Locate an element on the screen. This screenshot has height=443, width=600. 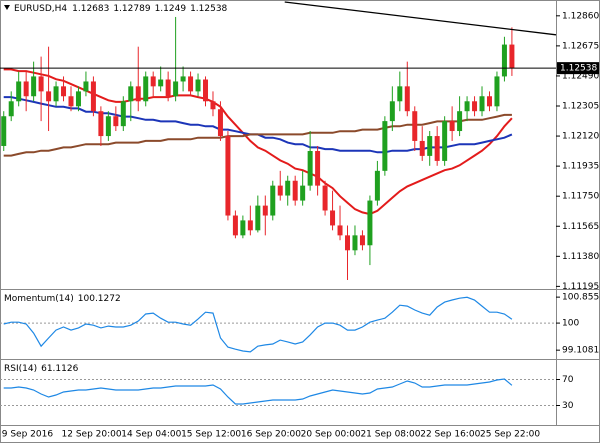
y-tick-label: 1.12120 is located at coordinates (580, 137).